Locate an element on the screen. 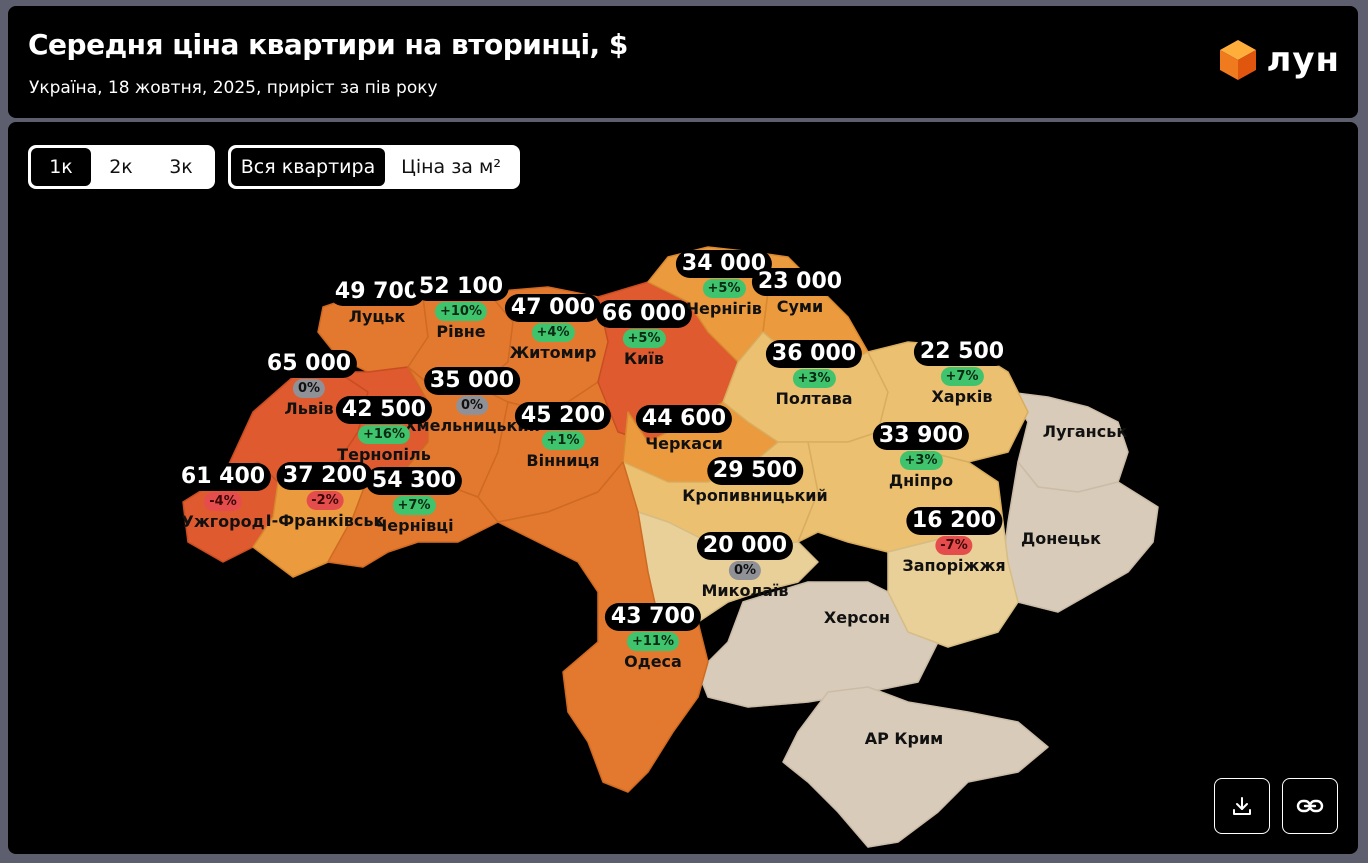 This screenshot has width=1368, height=863. rooms-1k-button: 1к is located at coordinates (61, 167).